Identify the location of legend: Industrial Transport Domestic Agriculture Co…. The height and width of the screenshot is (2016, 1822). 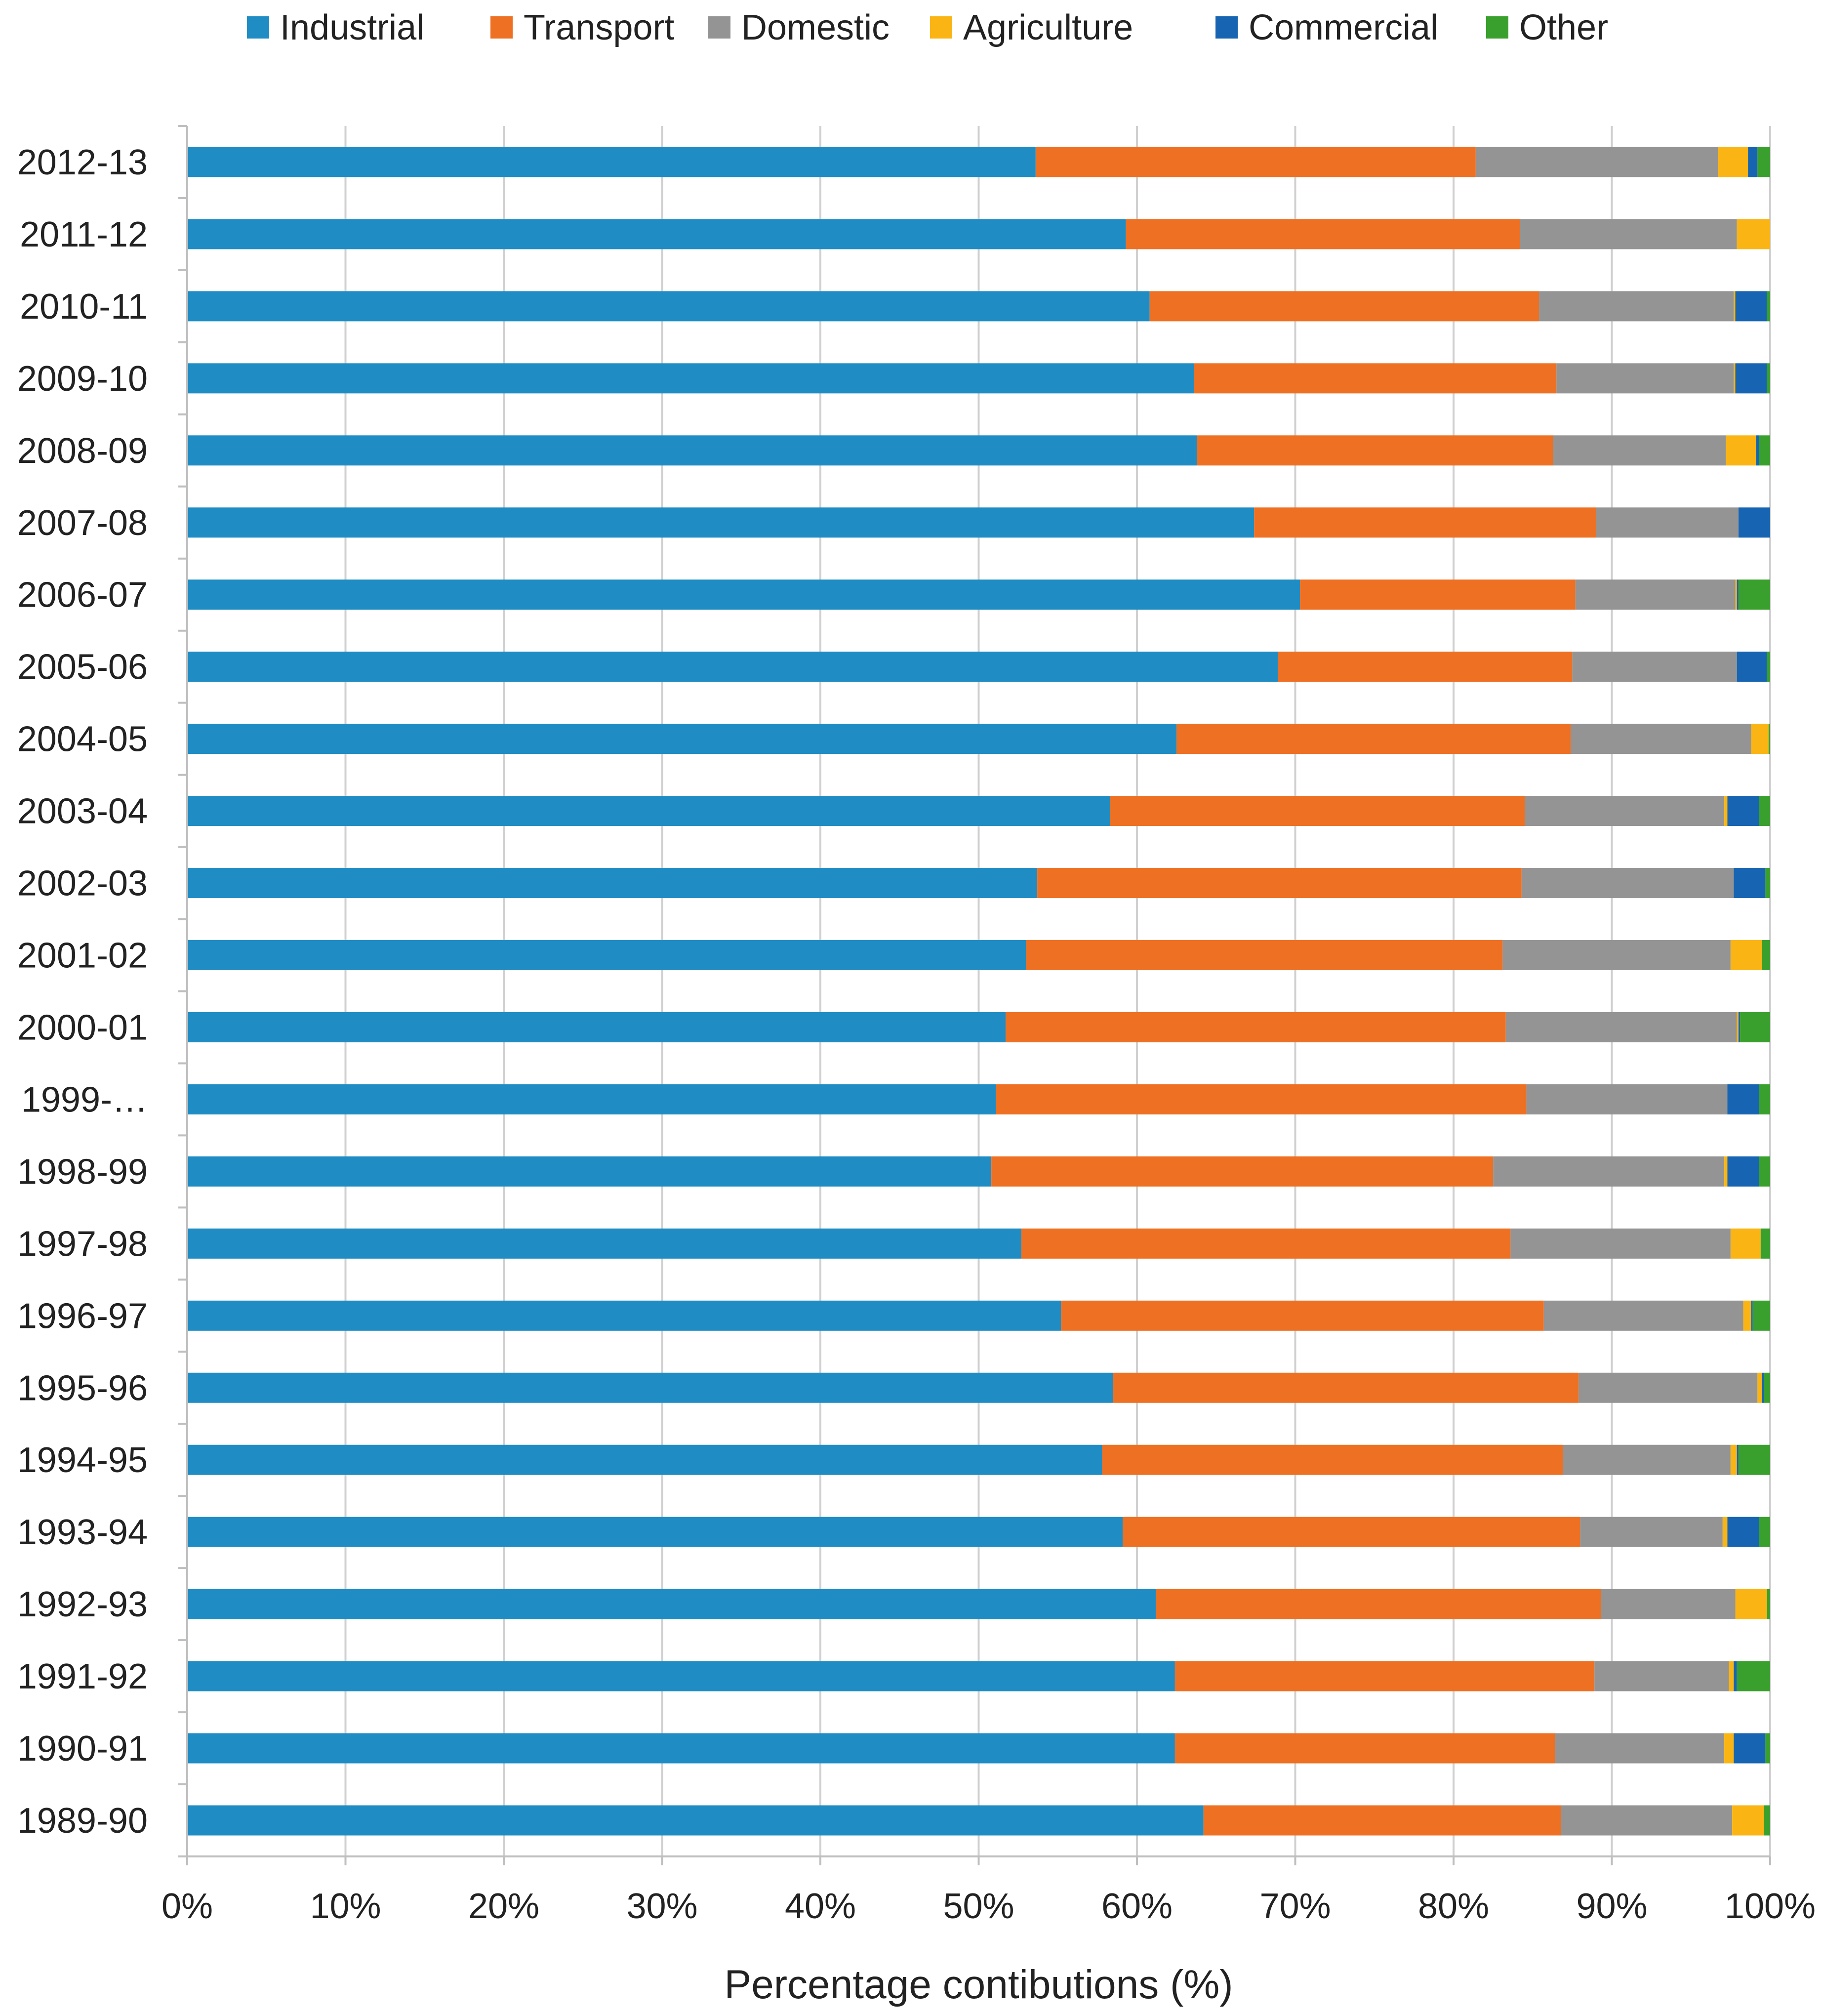
(928, 27).